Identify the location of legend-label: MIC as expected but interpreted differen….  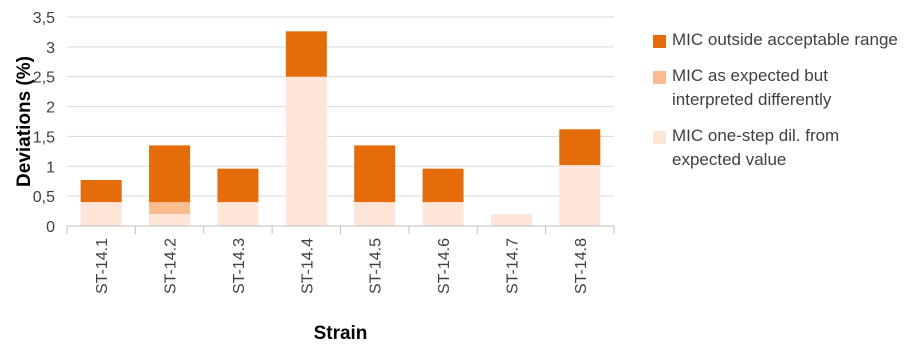
(752, 87).